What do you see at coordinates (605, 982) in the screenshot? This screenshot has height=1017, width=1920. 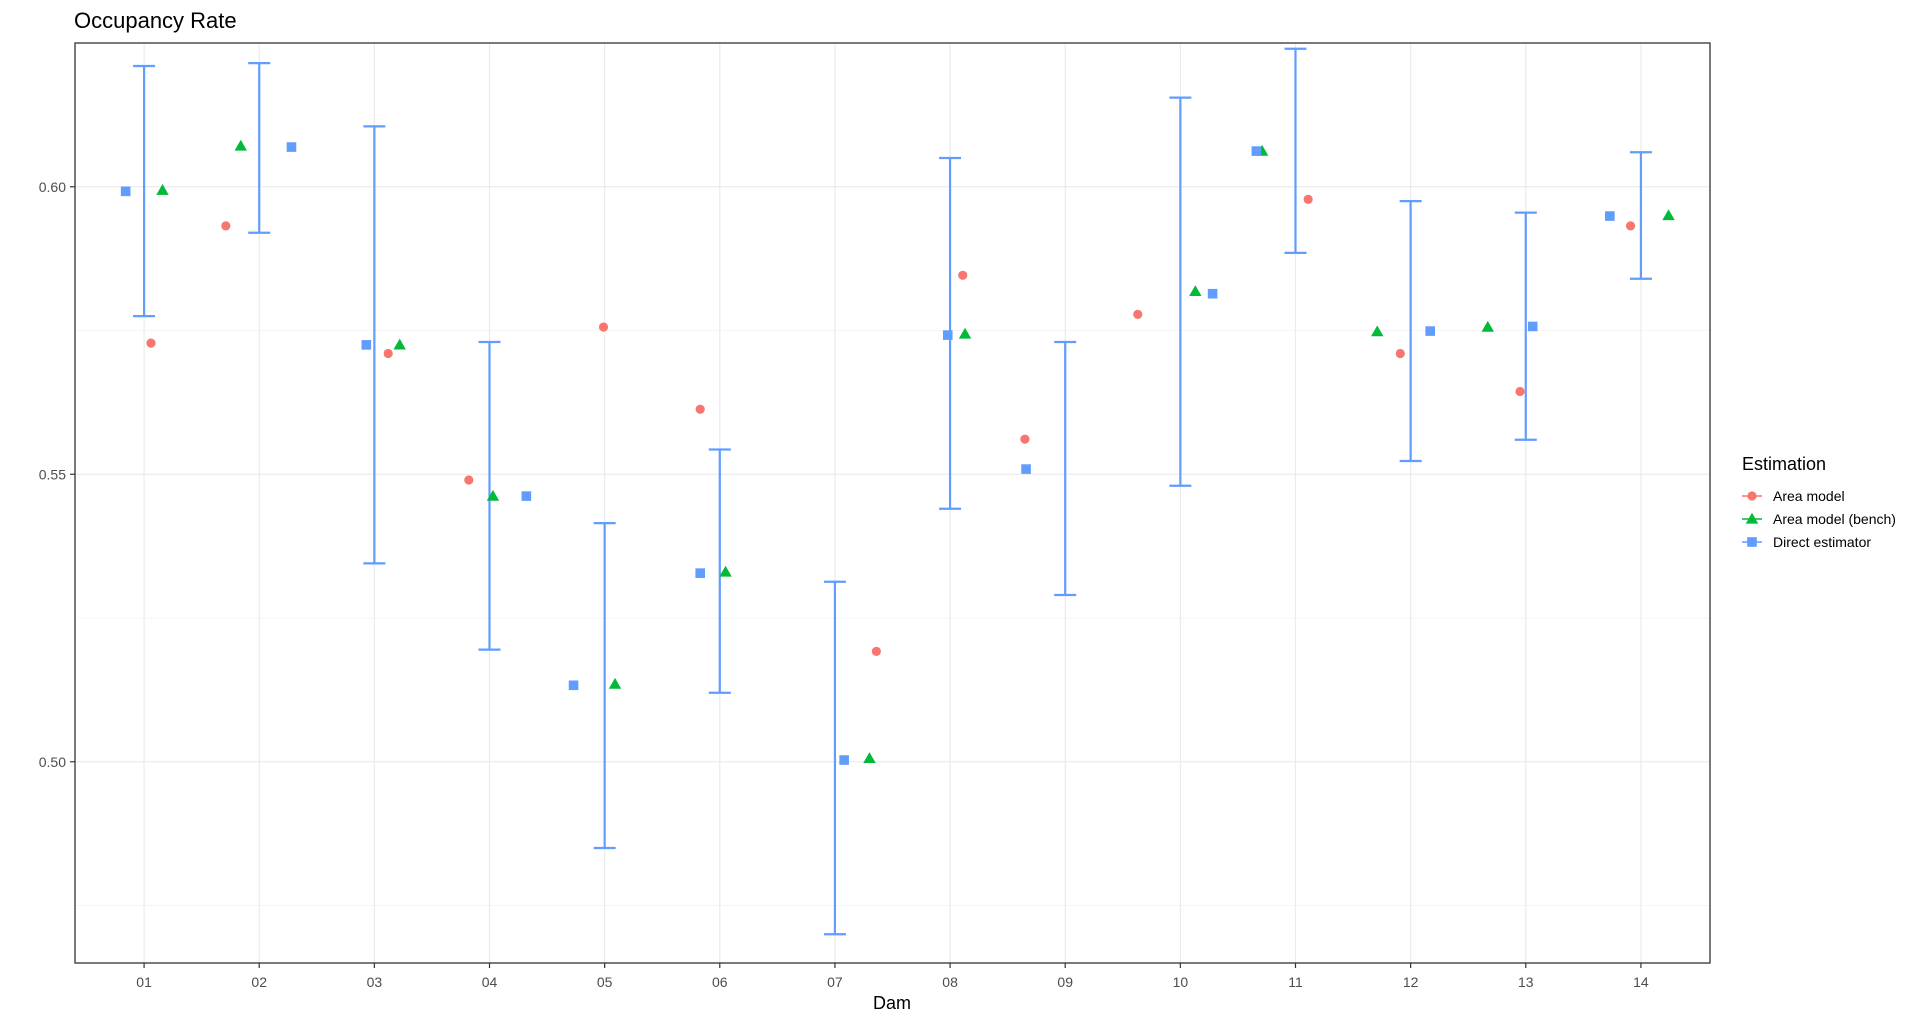 I see `x-tick-label: 05` at bounding box center [605, 982].